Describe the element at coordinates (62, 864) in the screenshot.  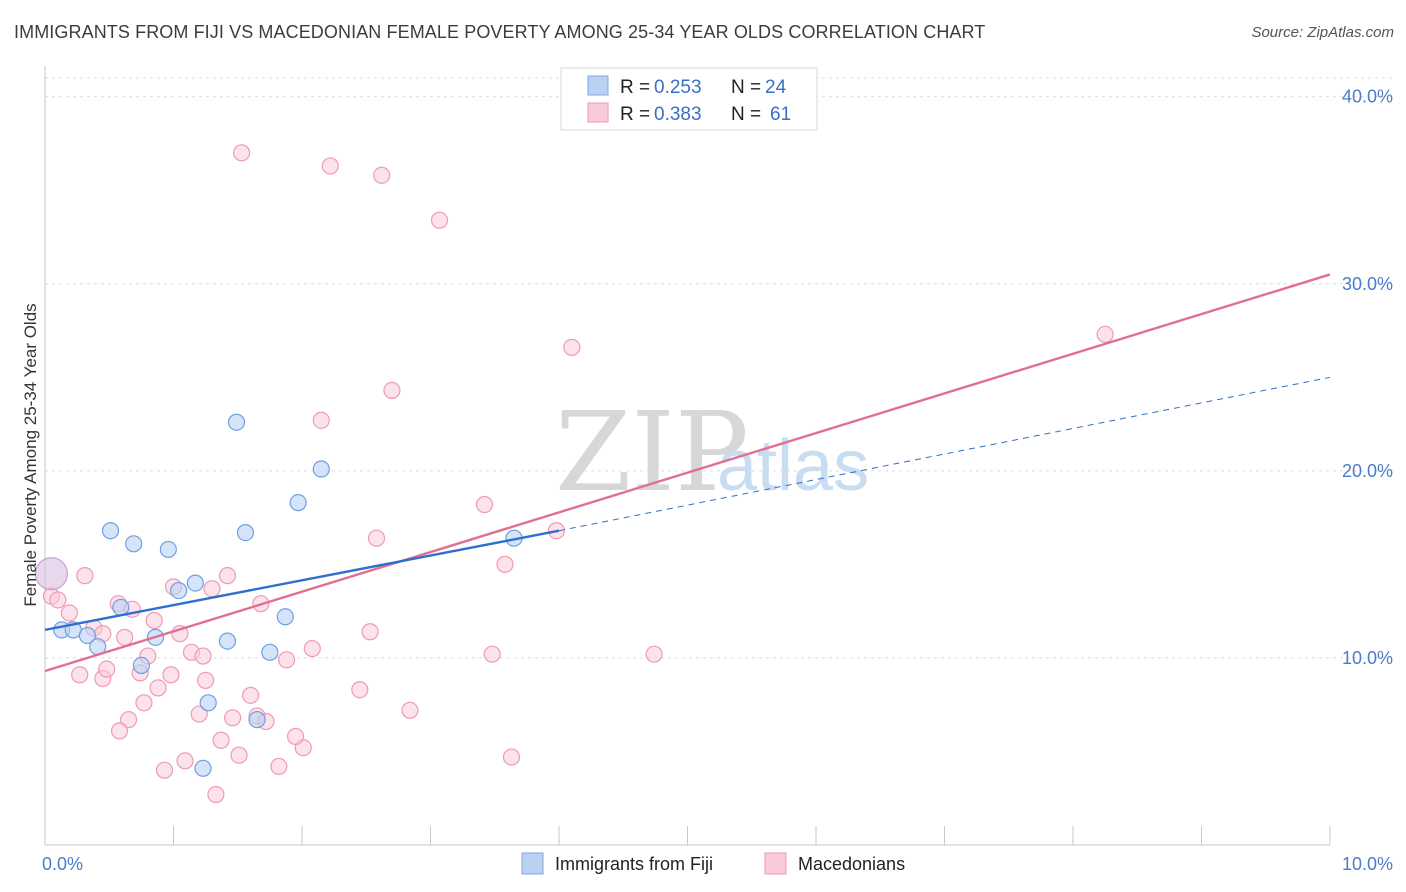
I see `x-tick-label-0: 0.0%` at that location.